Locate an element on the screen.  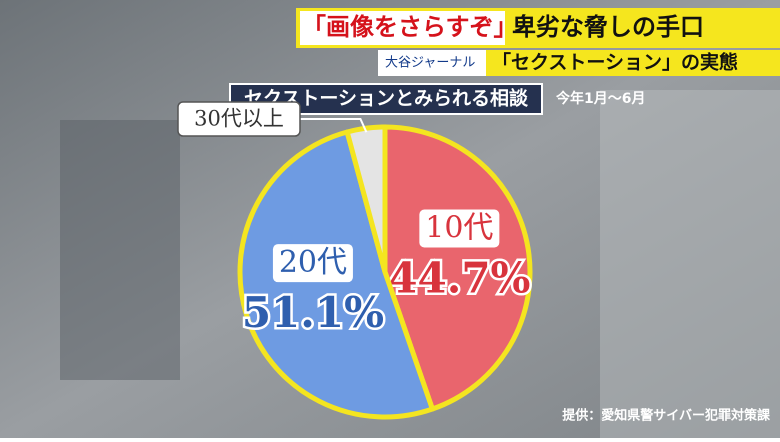
background-figure is located at coordinates (120, 250).